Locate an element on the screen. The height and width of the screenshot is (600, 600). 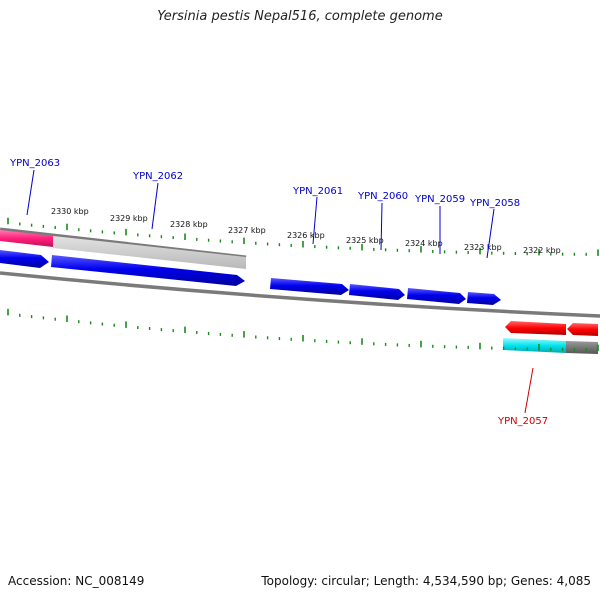
scale-label: 2325 kbp is located at coordinates (365, 240).